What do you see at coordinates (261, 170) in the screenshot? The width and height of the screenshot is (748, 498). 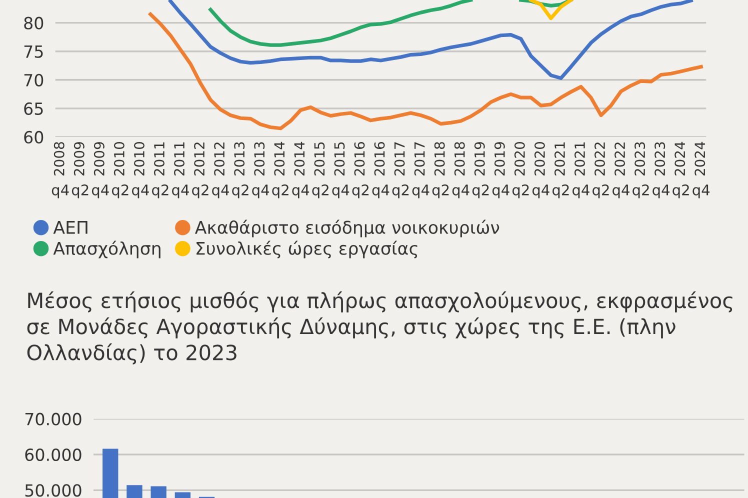 I see `category-label: 2013 q4` at bounding box center [261, 170].